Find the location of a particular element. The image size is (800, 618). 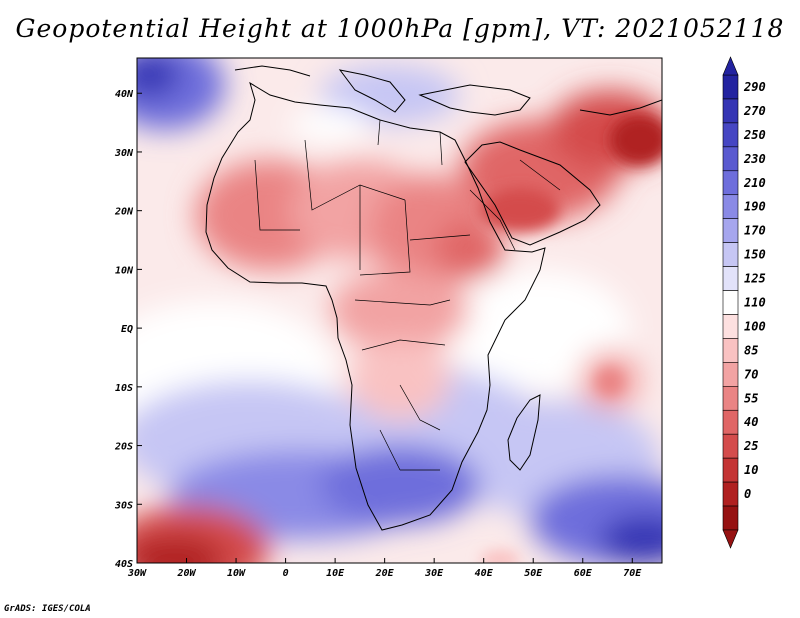

colorbar-label: 170 is located at coordinates (755, 231).